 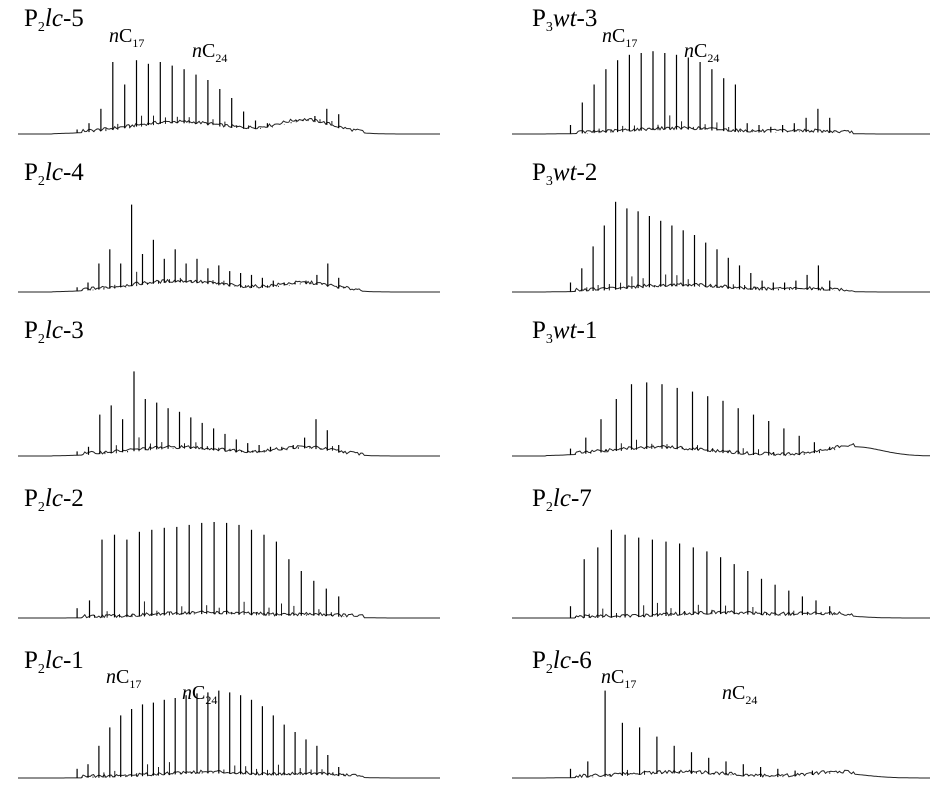 I want to click on panel-title-p2lc-6: P2lc-6, so click(x=562, y=665).